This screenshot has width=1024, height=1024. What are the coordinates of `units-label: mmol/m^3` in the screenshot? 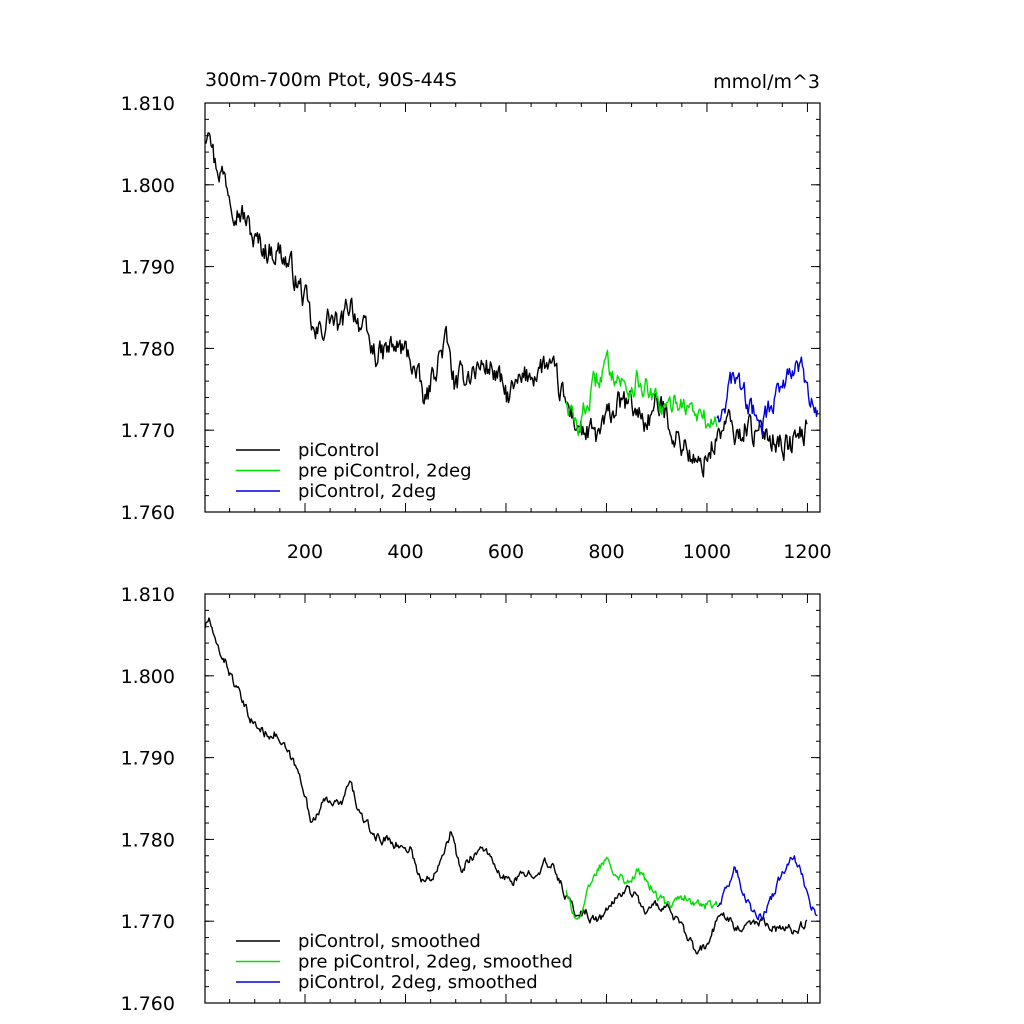 It's located at (766, 82).